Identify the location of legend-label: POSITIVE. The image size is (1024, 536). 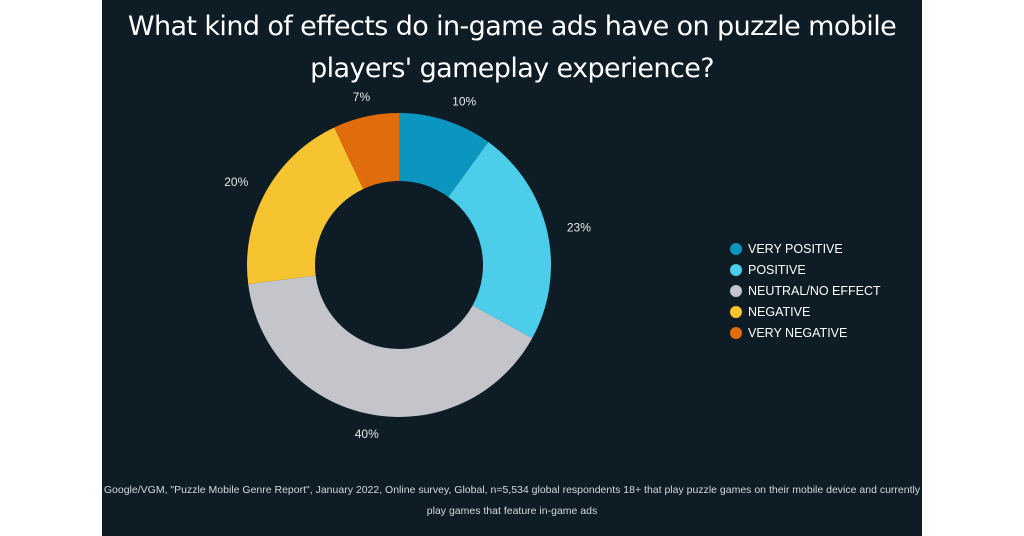
(777, 269).